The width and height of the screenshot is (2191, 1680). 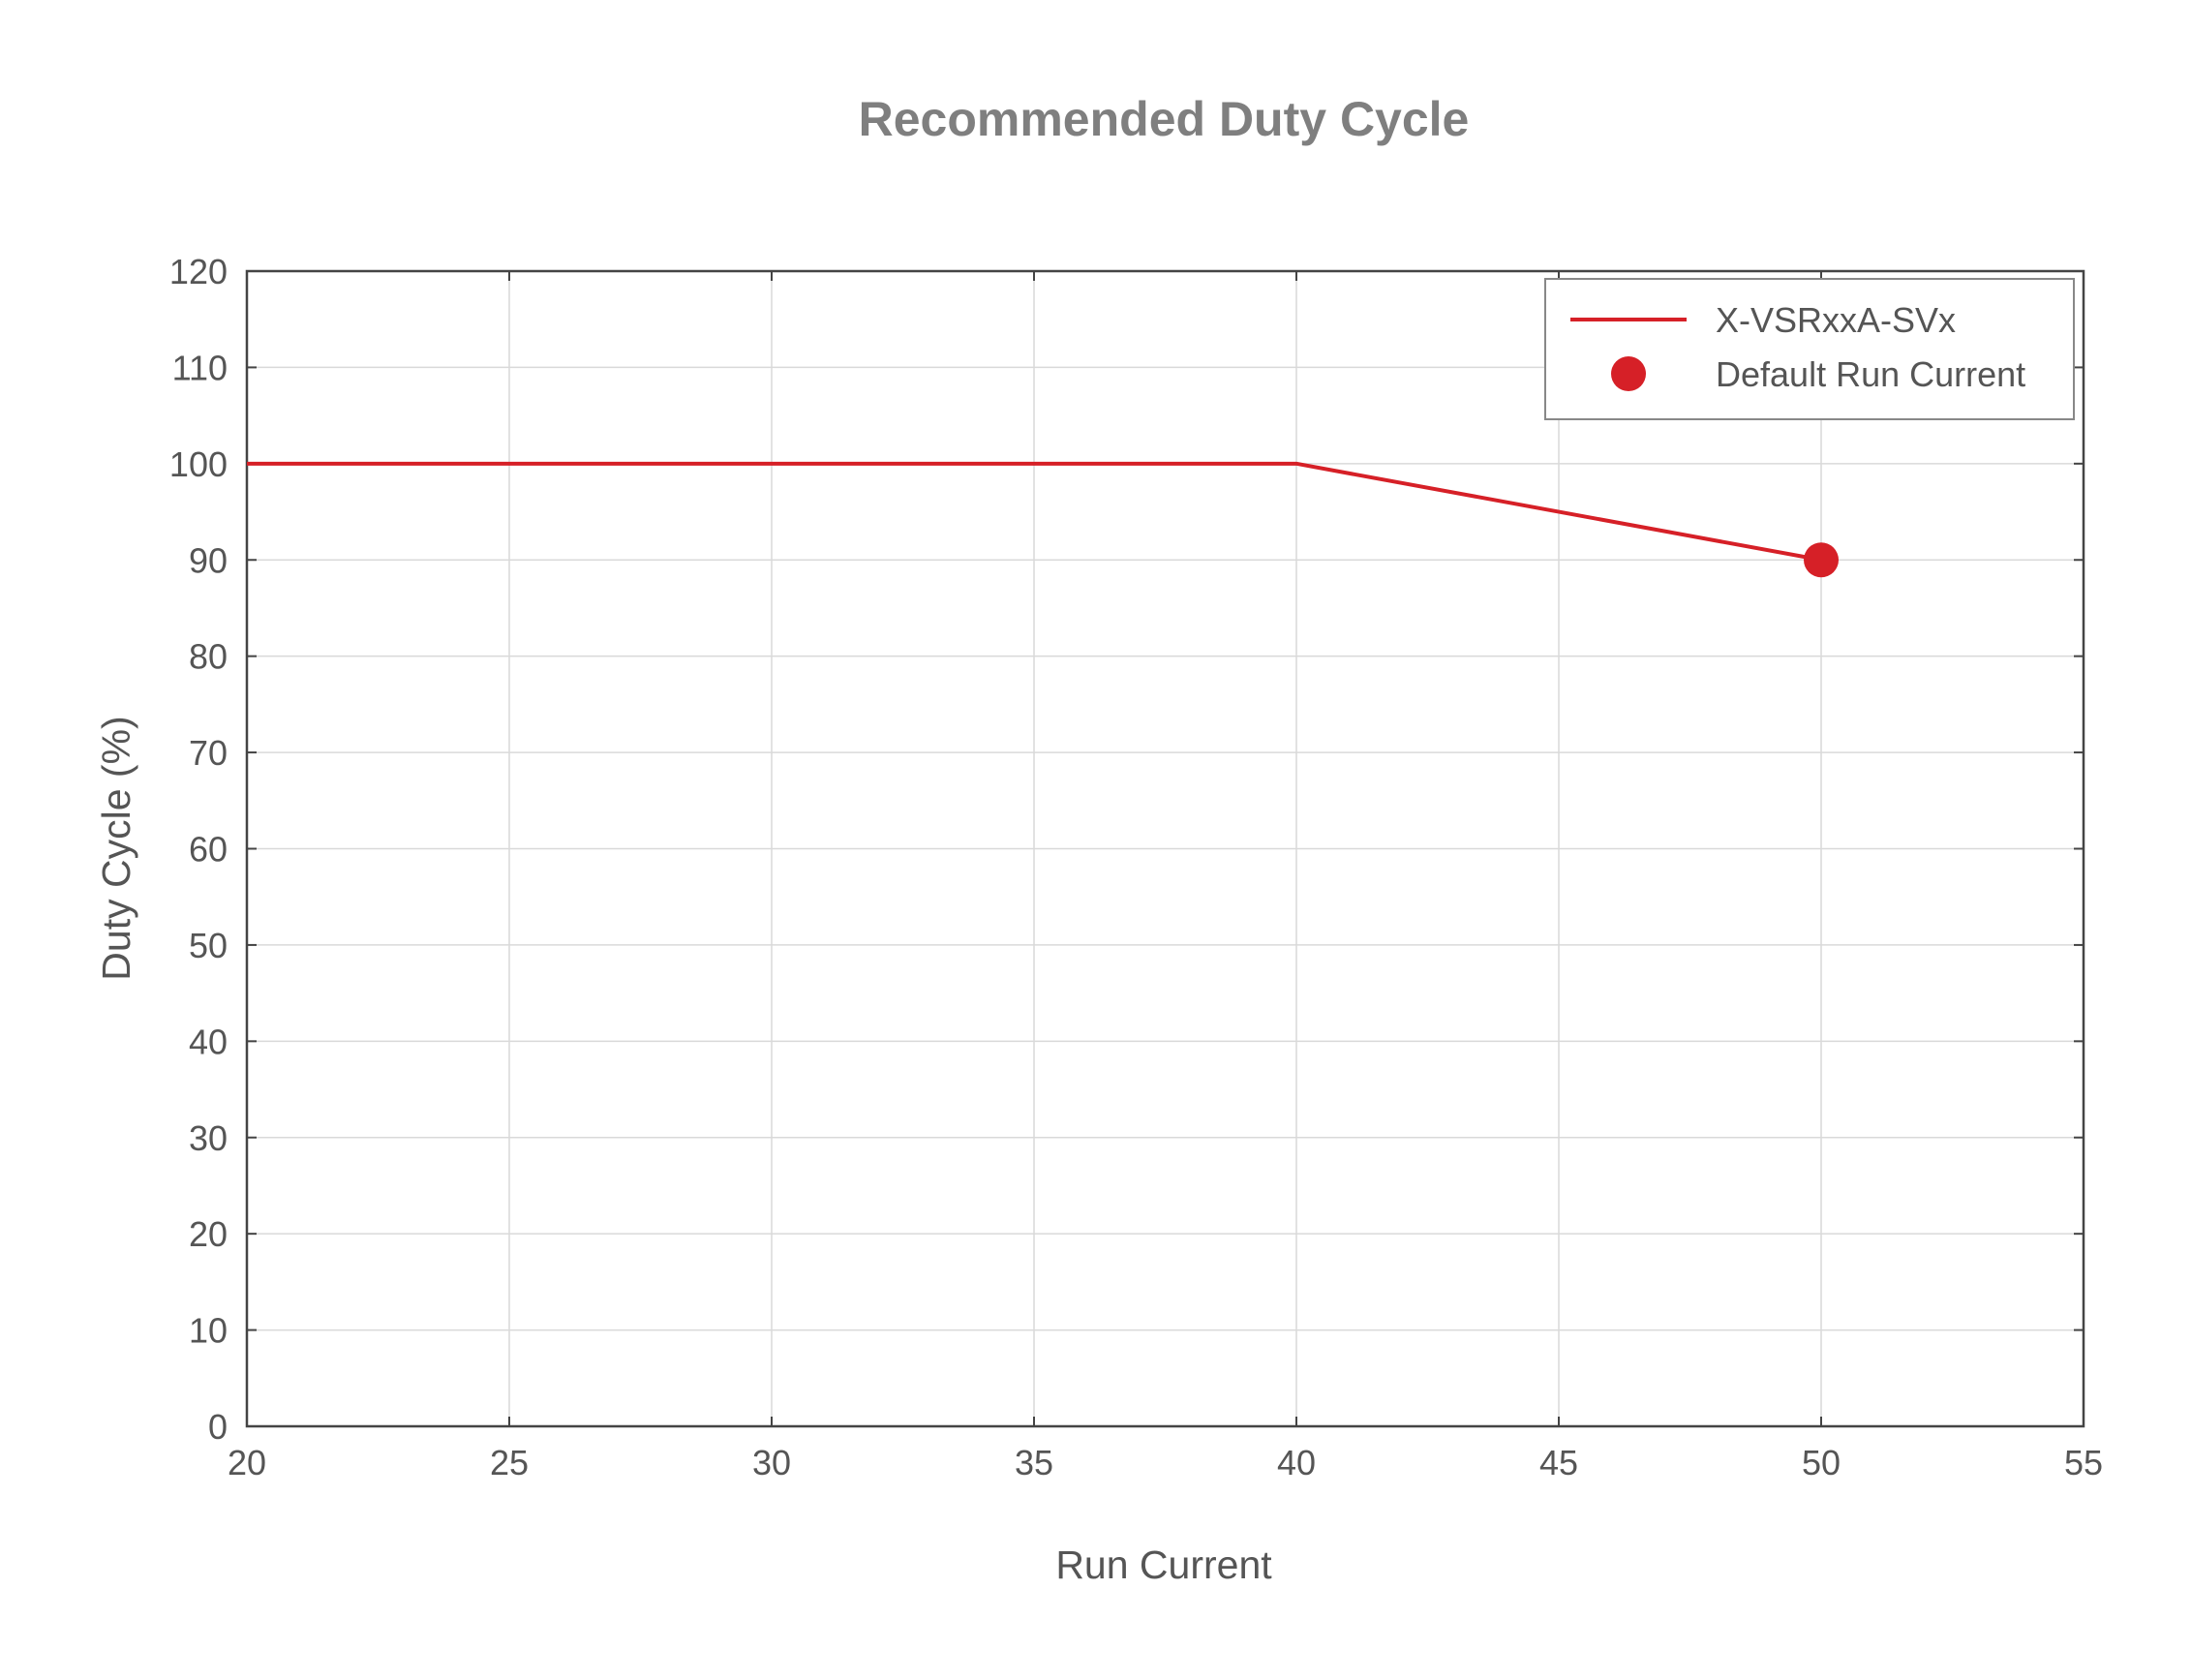 What do you see at coordinates (1034, 1463) in the screenshot?
I see `x-tick-label: 35` at bounding box center [1034, 1463].